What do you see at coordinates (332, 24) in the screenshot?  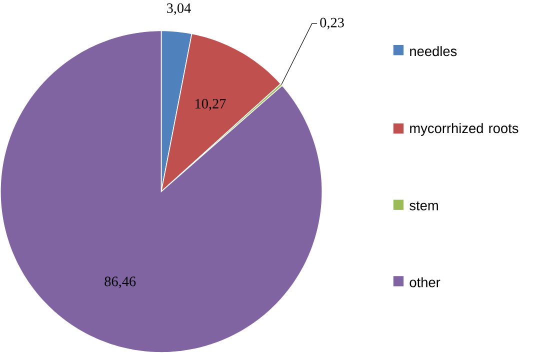 I see `data-label: 0,23` at bounding box center [332, 24].